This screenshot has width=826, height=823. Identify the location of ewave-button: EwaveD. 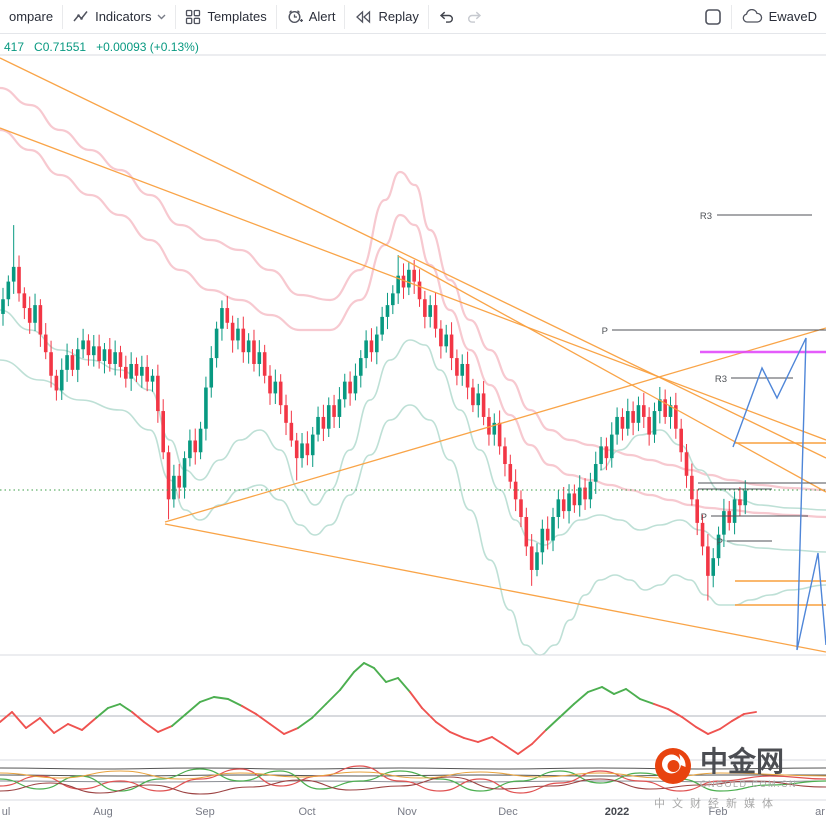
(779, 16).